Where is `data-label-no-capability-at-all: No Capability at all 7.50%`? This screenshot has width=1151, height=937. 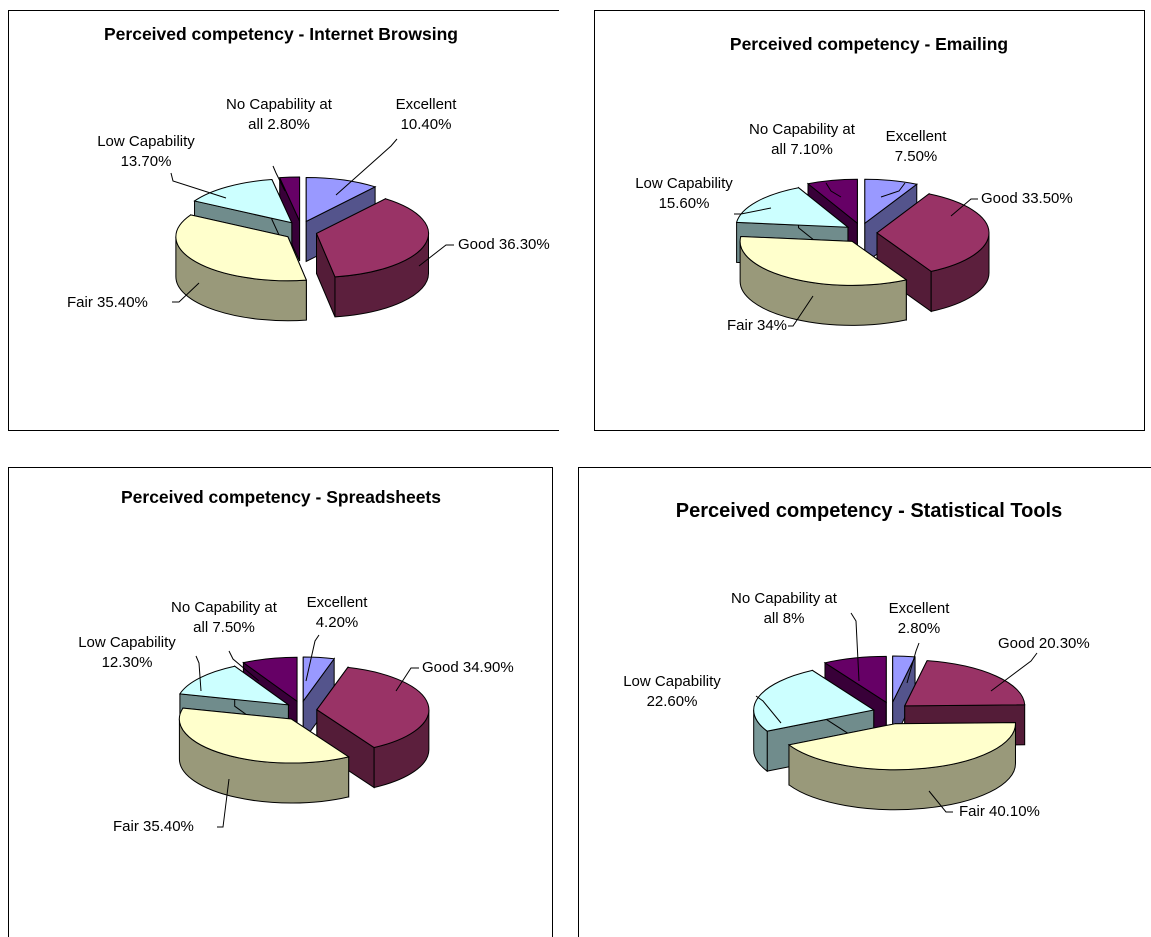
data-label-no-capability-at-all: No Capability at all 7.50% is located at coordinates (224, 640).